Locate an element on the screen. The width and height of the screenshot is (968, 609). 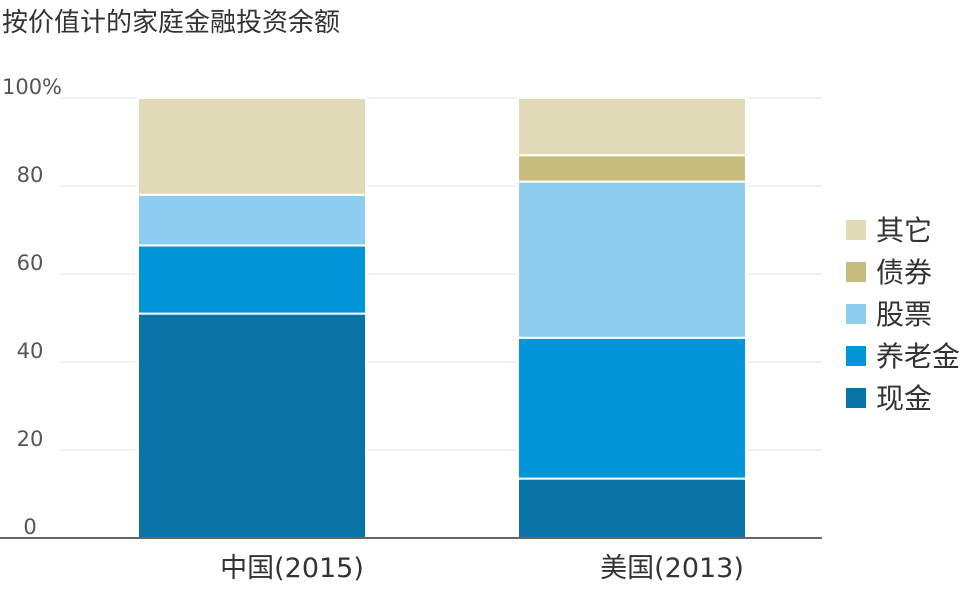
legend-label: 养老金 is located at coordinates (918, 356).